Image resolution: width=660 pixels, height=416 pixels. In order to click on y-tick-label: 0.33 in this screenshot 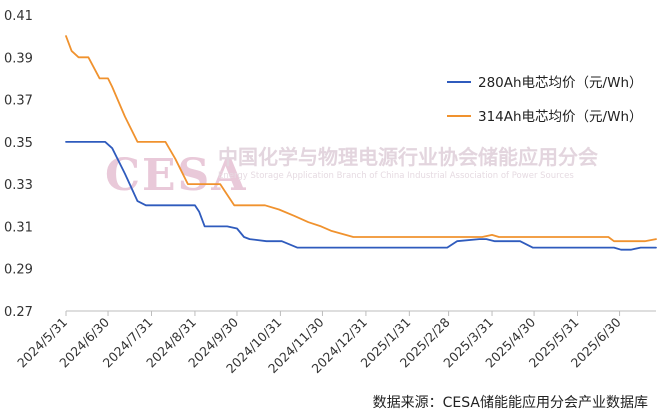, I will do `click(18, 185)`.